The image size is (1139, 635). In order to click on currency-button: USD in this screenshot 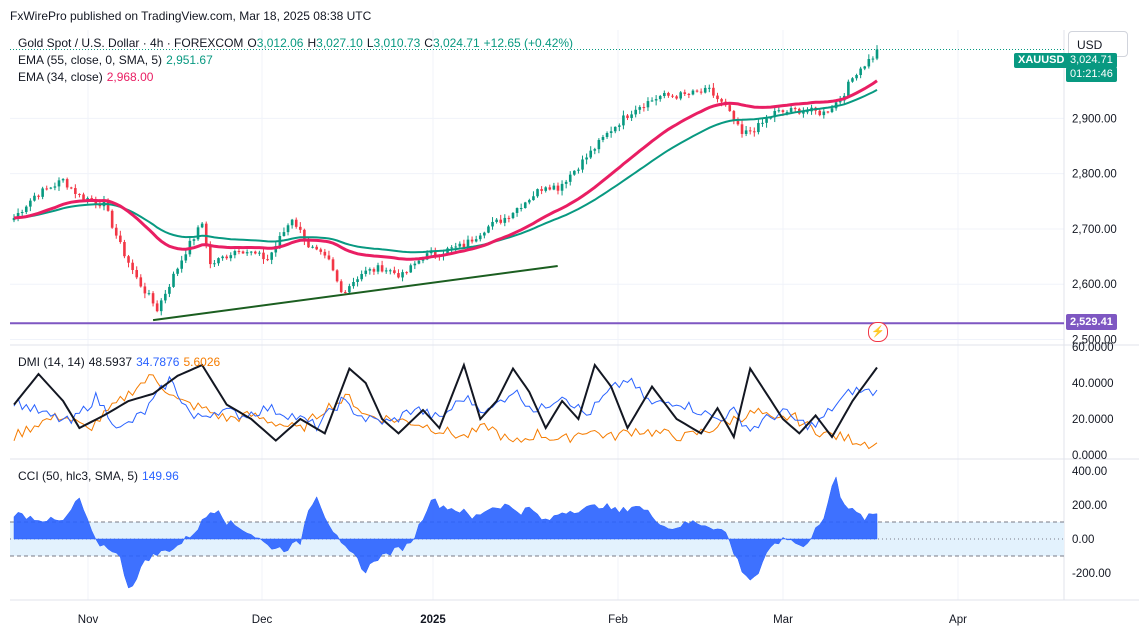, I will do `click(1098, 44)`.